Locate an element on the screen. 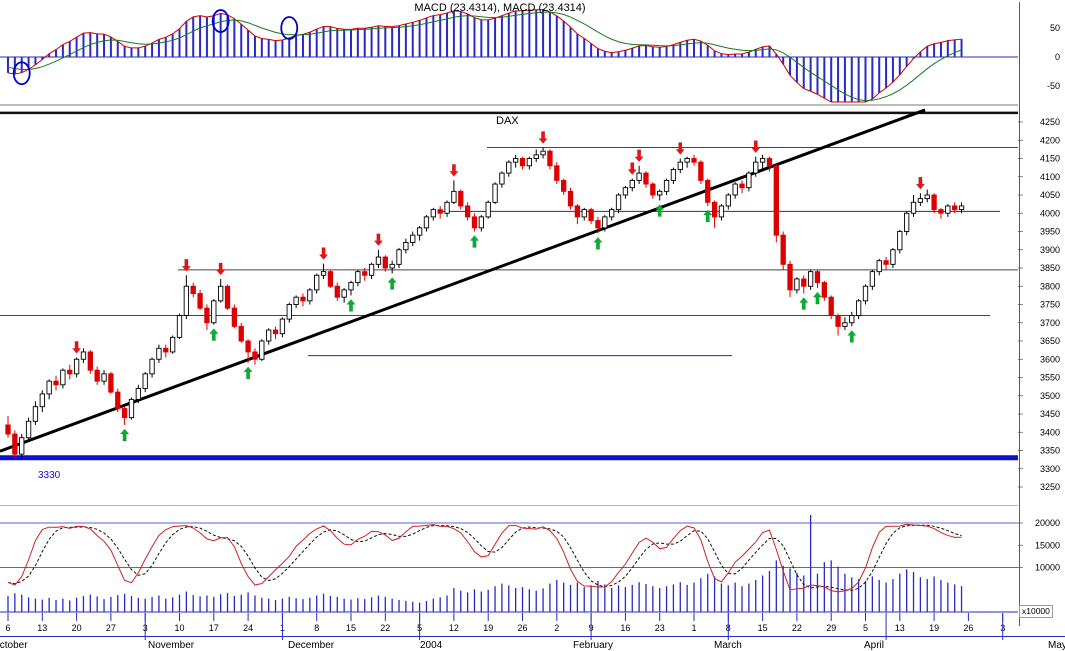  month-label: February is located at coordinates (593, 645).